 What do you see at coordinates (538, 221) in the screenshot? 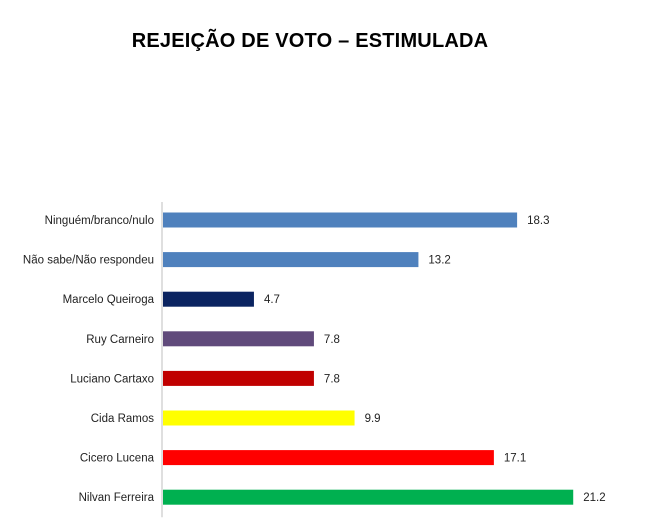
I see `value-label: 18.3` at bounding box center [538, 221].